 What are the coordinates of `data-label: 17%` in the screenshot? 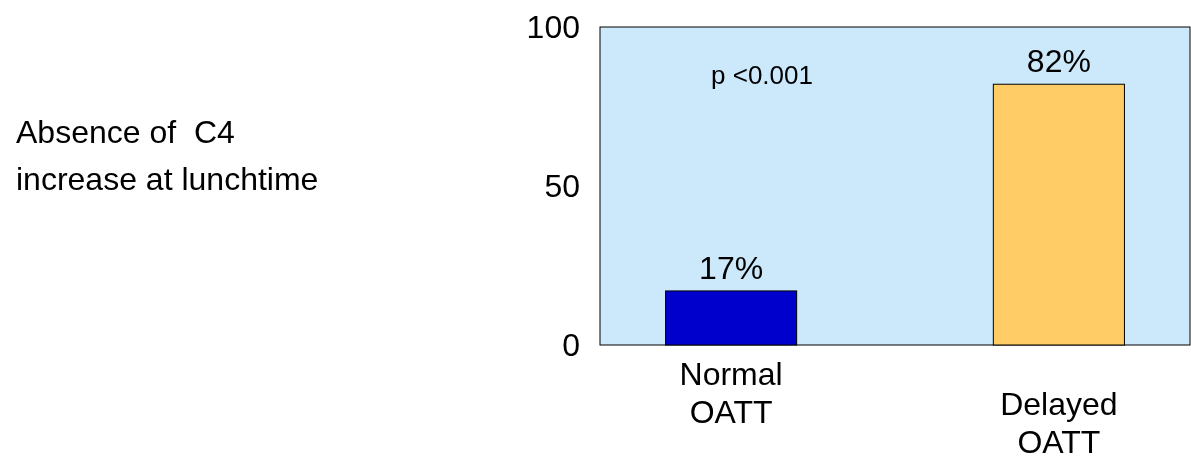 It's located at (731, 267).